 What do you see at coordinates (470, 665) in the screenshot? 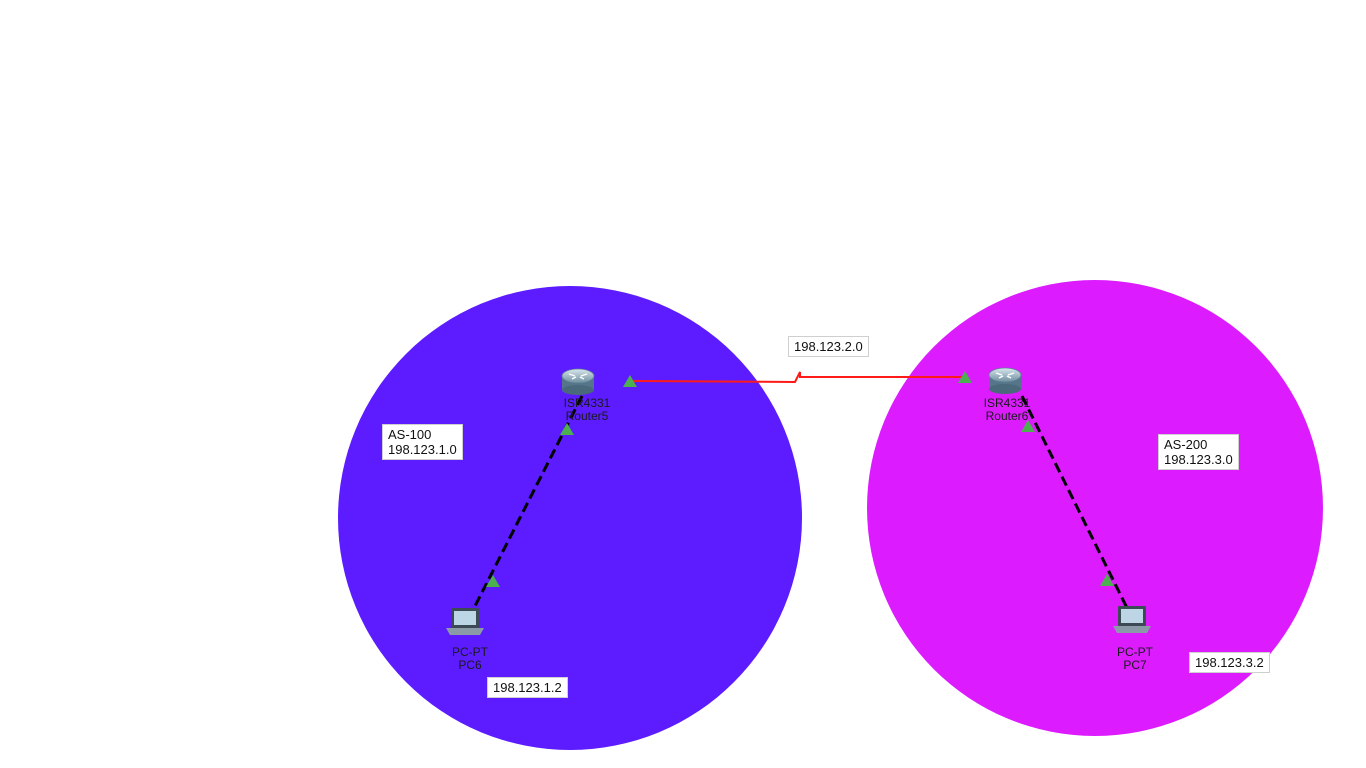
I see `pc6-name: PC6` at bounding box center [470, 665].